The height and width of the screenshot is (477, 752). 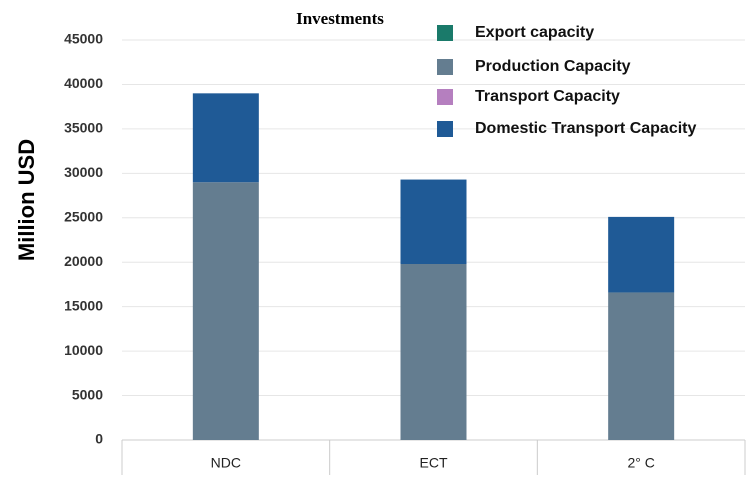 I want to click on legend-label: Export capacity, so click(x=534, y=32).